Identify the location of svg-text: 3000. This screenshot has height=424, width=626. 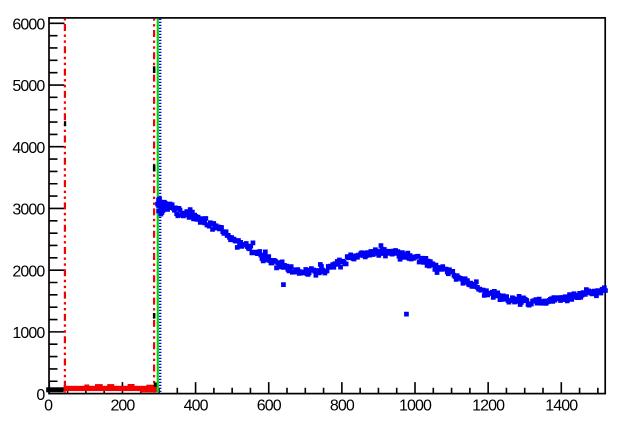
(28, 210).